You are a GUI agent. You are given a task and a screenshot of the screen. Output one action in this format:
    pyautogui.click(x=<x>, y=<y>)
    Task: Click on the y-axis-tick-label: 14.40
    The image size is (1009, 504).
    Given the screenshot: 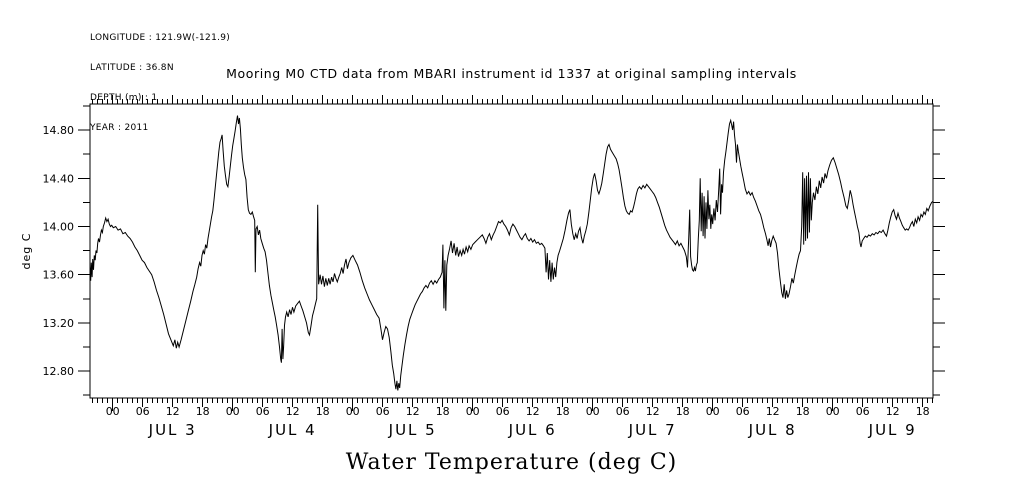 What is the action you would take?
    pyautogui.click(x=59, y=178)
    